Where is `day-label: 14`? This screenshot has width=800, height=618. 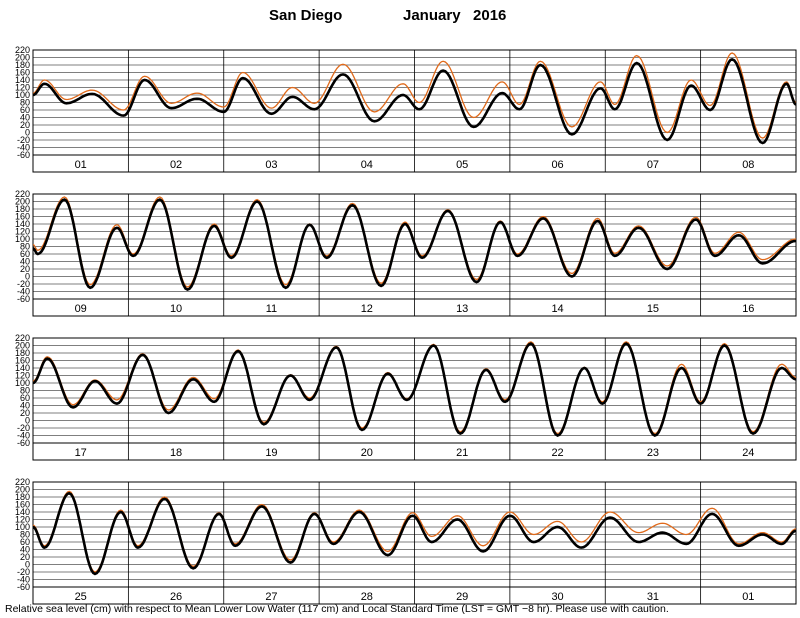
day-label: 14 is located at coordinates (557, 309).